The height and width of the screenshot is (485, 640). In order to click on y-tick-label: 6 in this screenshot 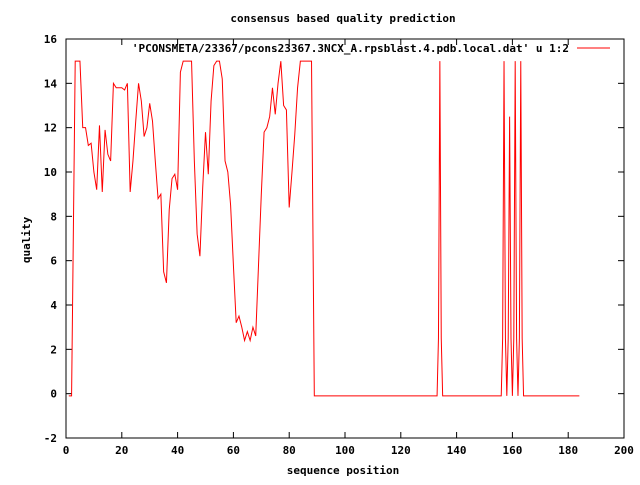, I will do `click(53, 261)`.